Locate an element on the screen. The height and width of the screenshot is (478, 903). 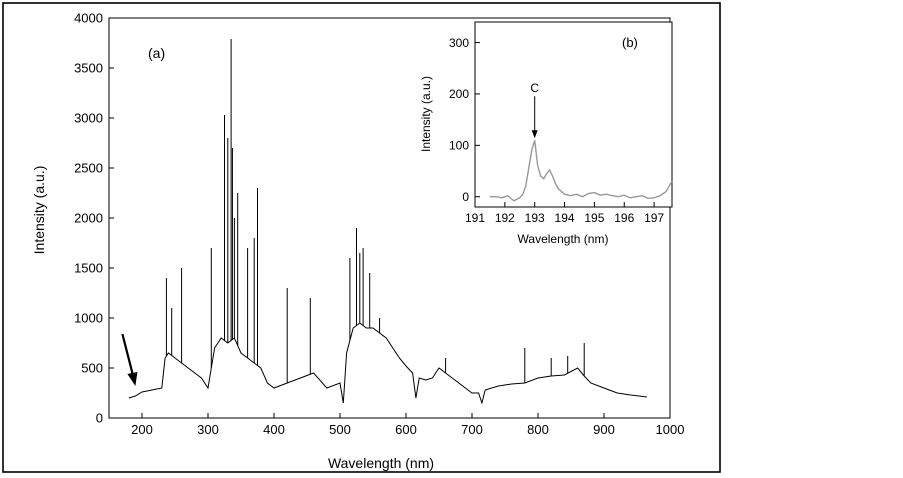
inset-series-line is located at coordinates (581, 171).